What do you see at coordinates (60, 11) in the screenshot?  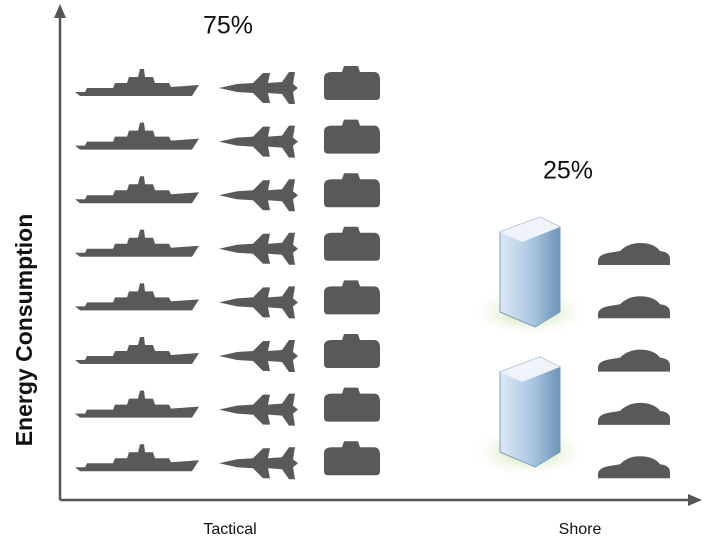 I see `y-axis-arrow` at bounding box center [60, 11].